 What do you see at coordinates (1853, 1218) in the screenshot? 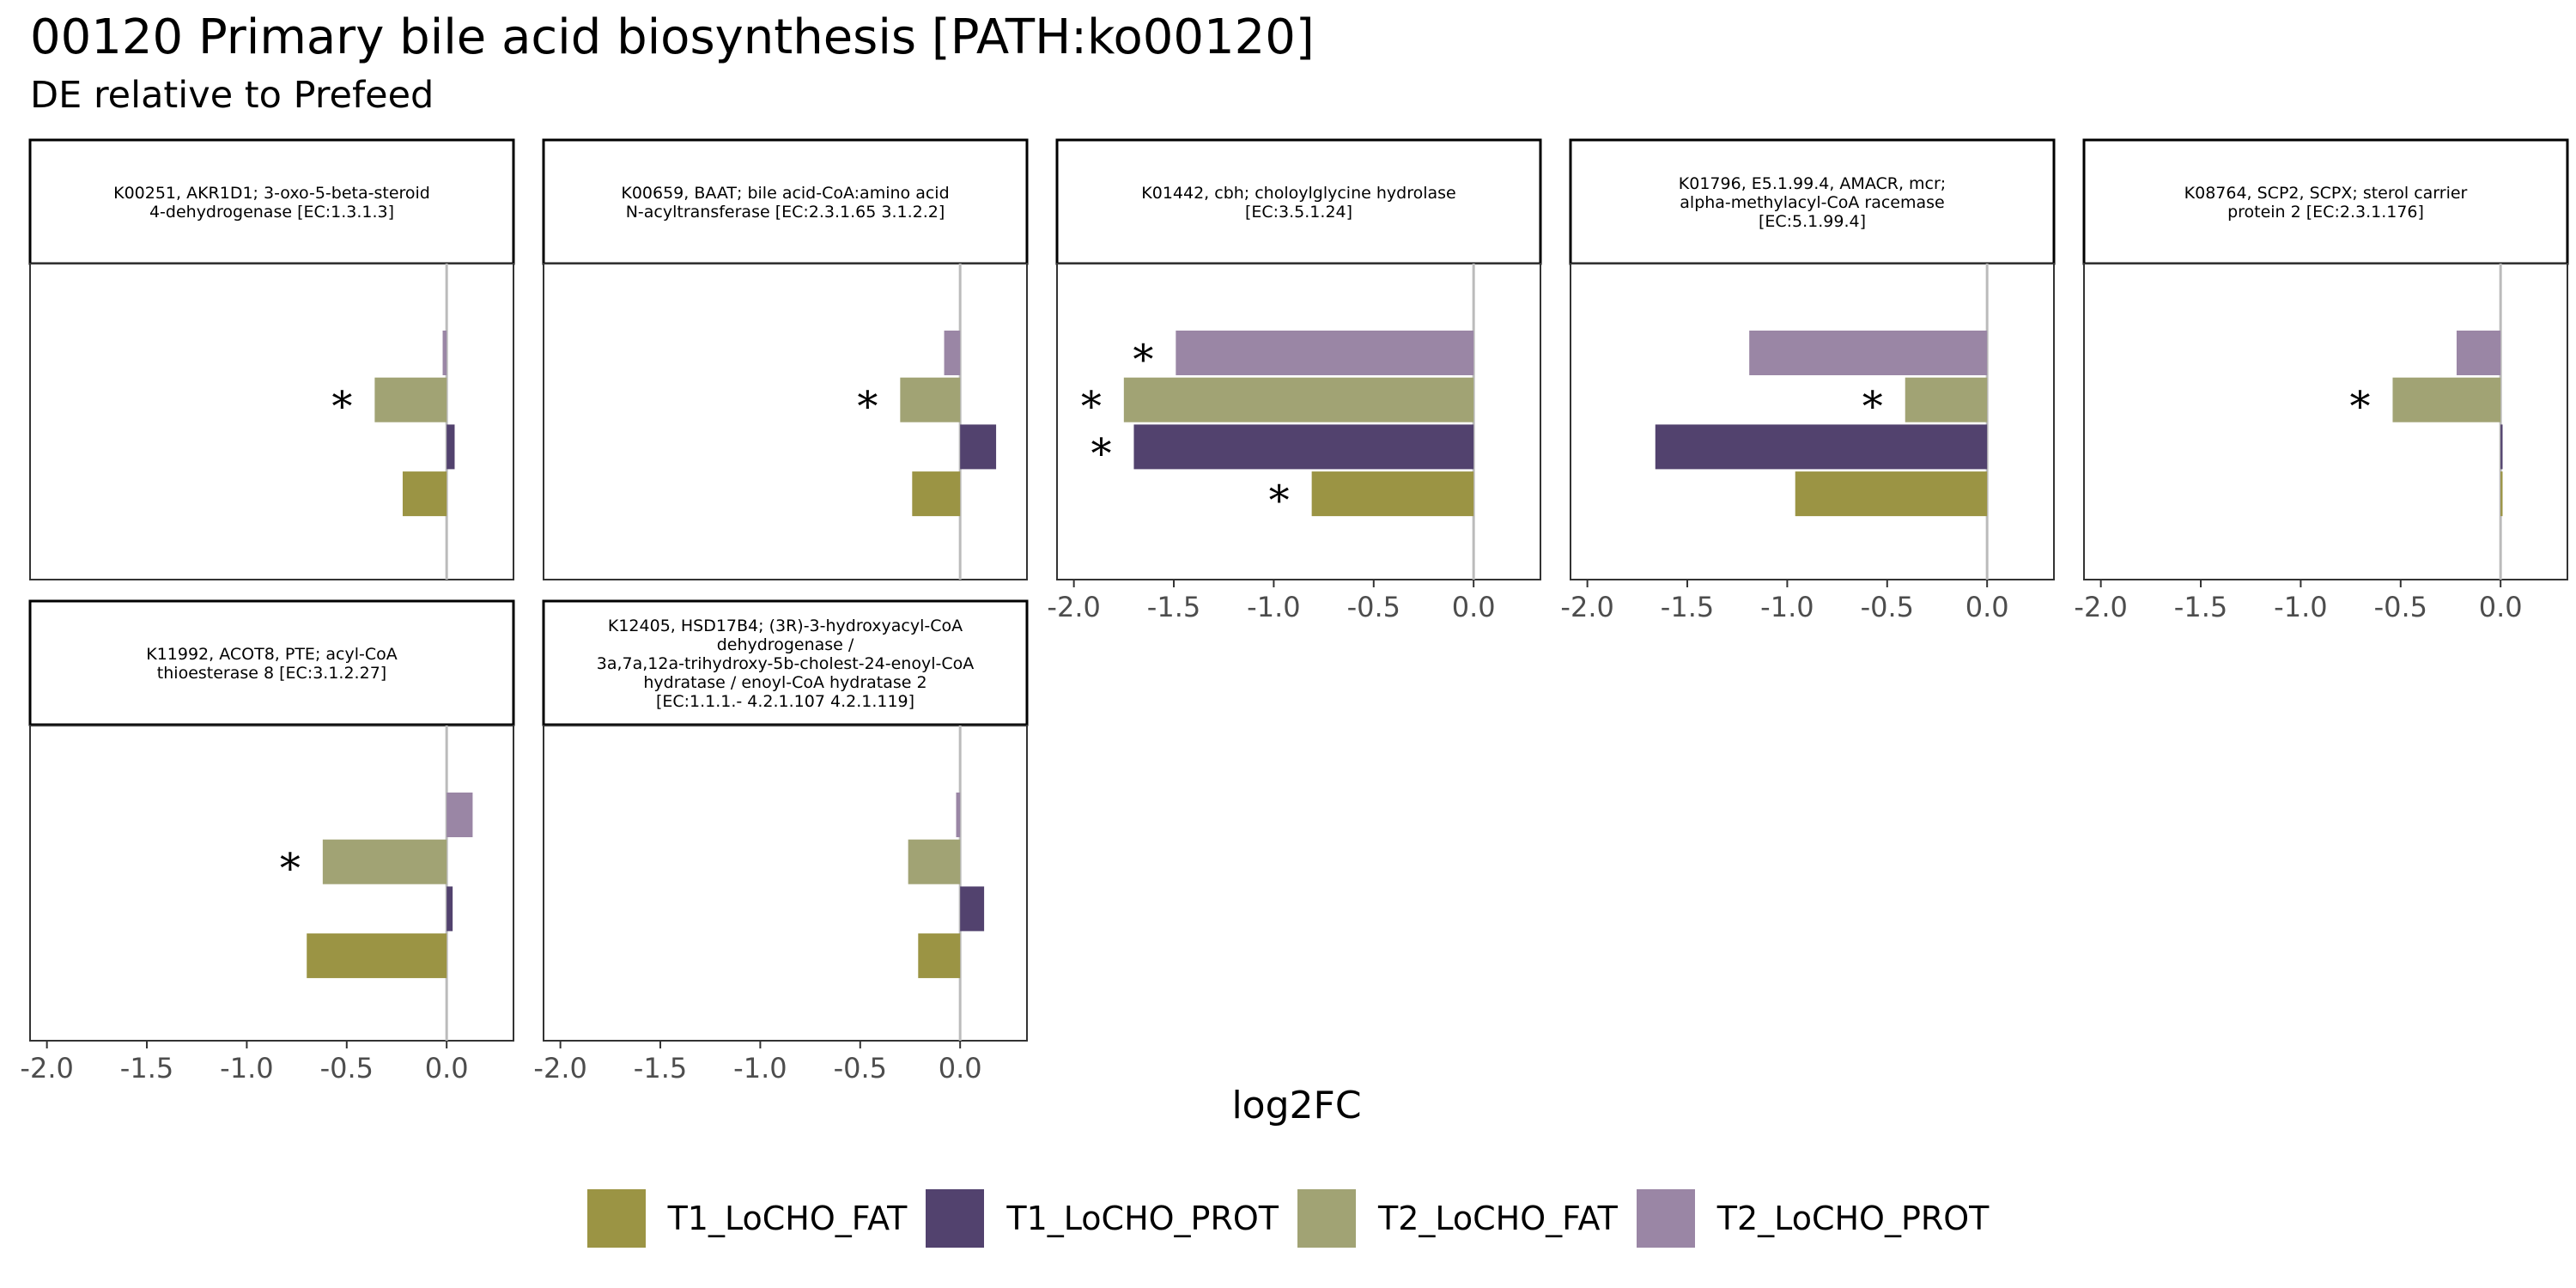
I see `legend-label: T2_LoCHO_PROT` at bounding box center [1853, 1218].